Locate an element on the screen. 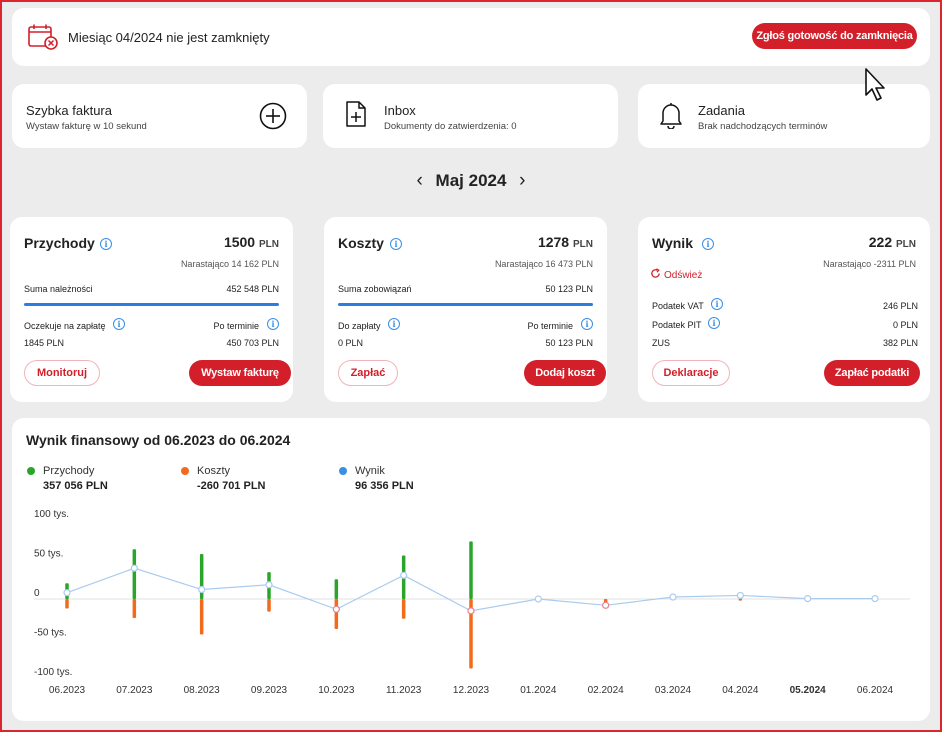  current-month-label: Maj 2024 is located at coordinates (471, 180).